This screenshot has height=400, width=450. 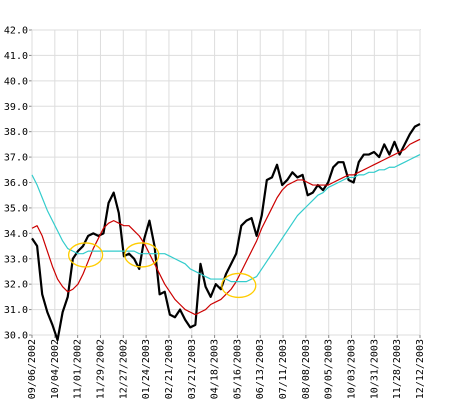 What do you see at coordinates (32, 369) in the screenshot?
I see `x-tick-label: 09/06/2002` at bounding box center [32, 369].